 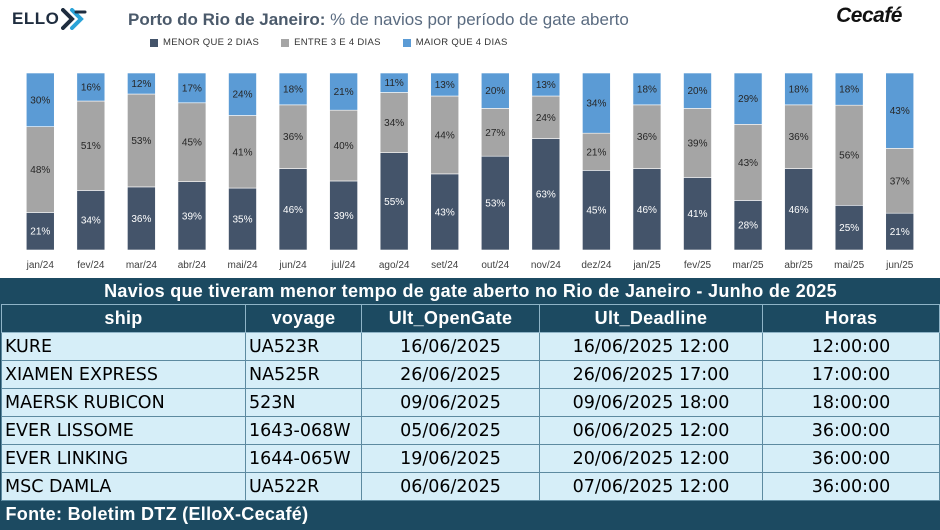 What do you see at coordinates (646, 265) in the screenshot?
I see `x-tick-label: jan/25` at bounding box center [646, 265].